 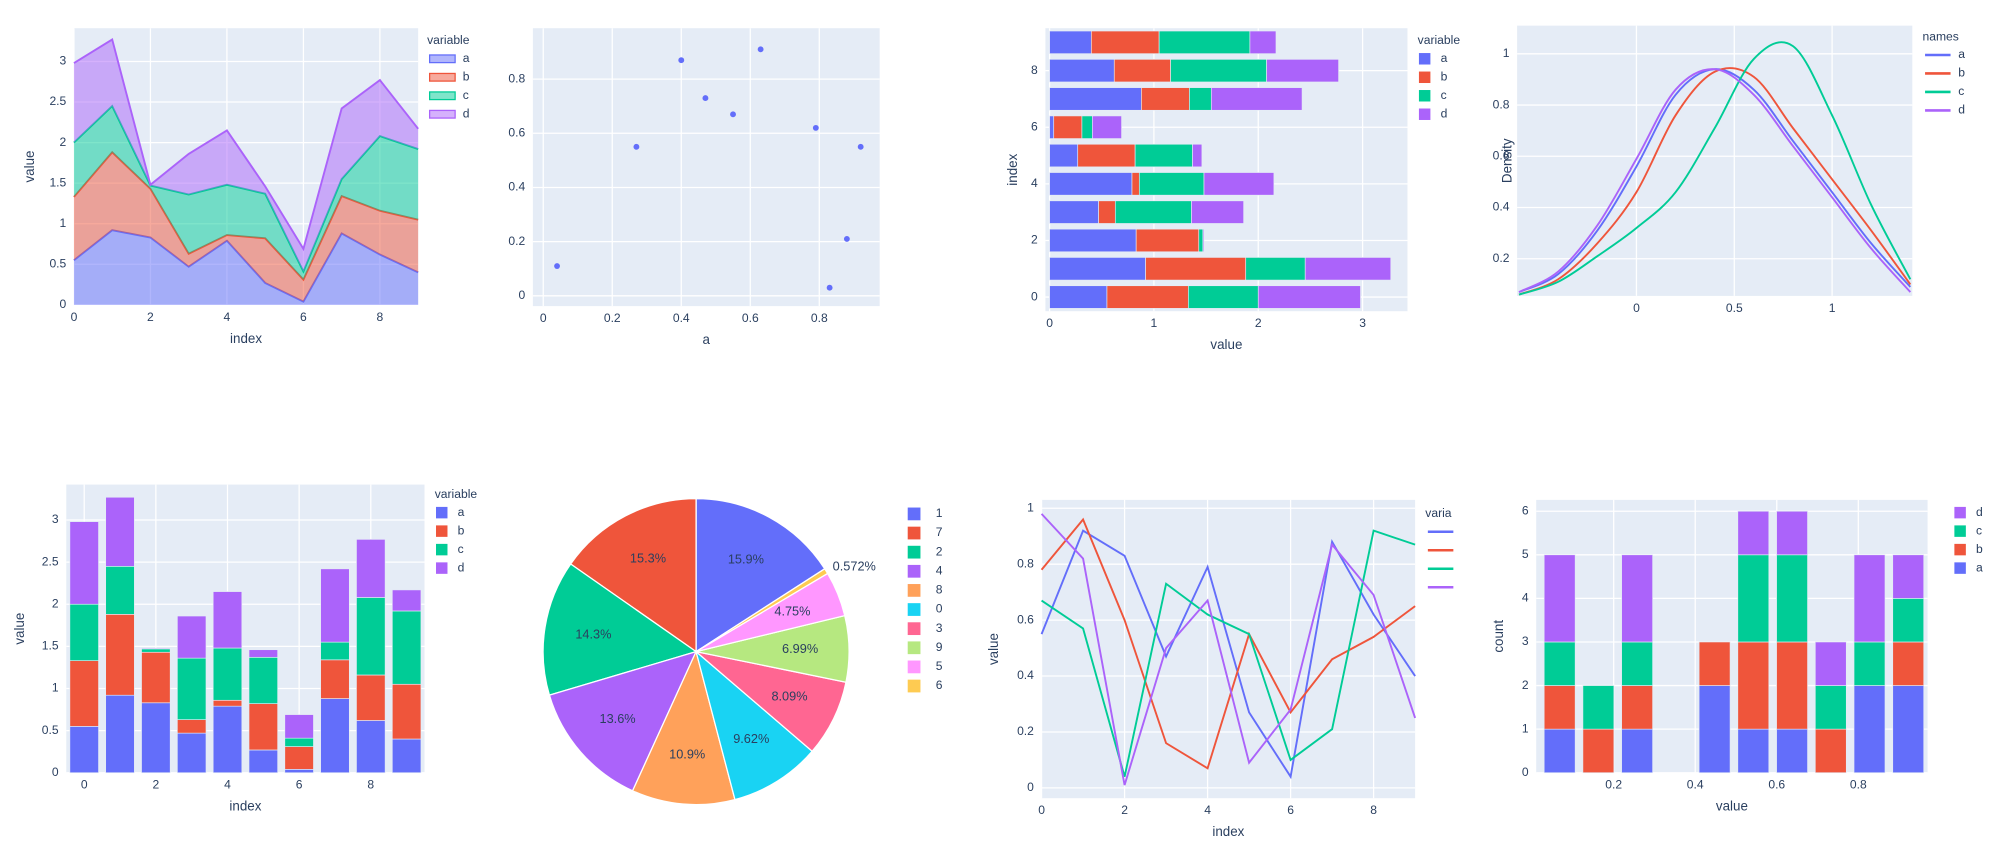 What do you see at coordinates (1362, 323) in the screenshot?
I see `x-tick-label: 3` at bounding box center [1362, 323].